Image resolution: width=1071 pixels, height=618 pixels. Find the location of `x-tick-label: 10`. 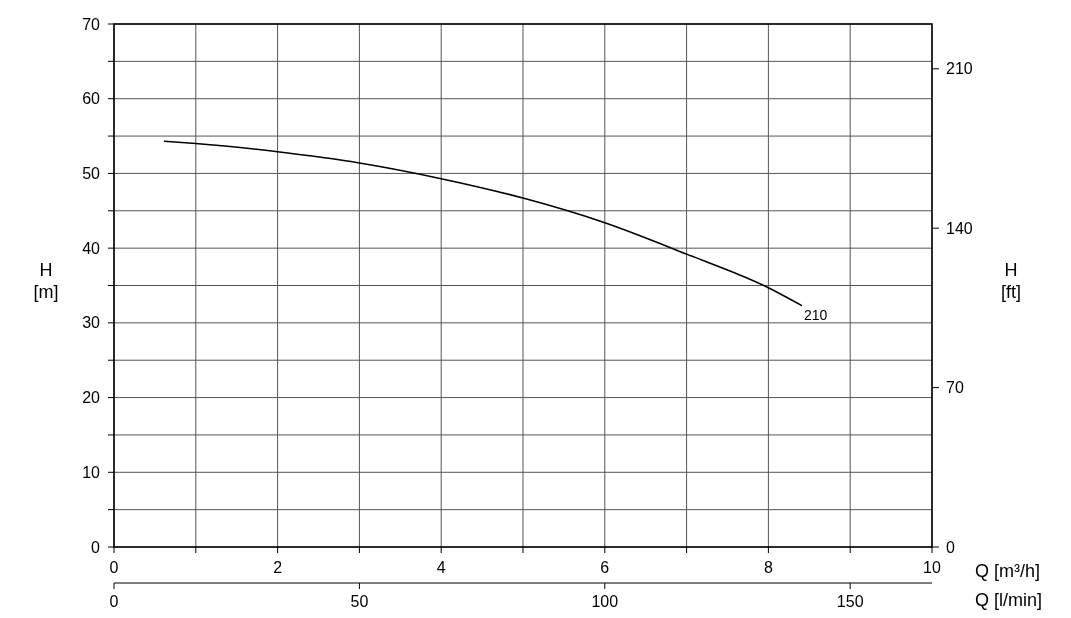

x-tick-label: 10 is located at coordinates (932, 567).